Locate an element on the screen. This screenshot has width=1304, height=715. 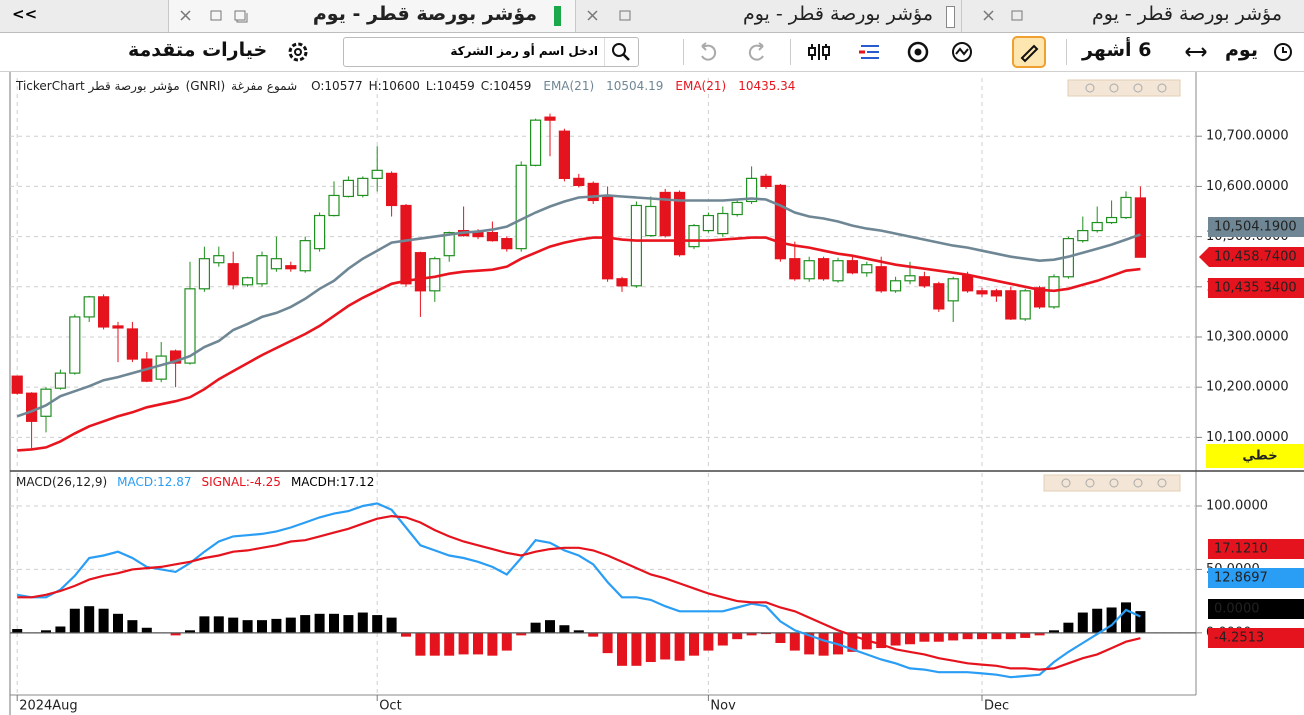
legend-ohlc: L:10459 is located at coordinates (450, 86).